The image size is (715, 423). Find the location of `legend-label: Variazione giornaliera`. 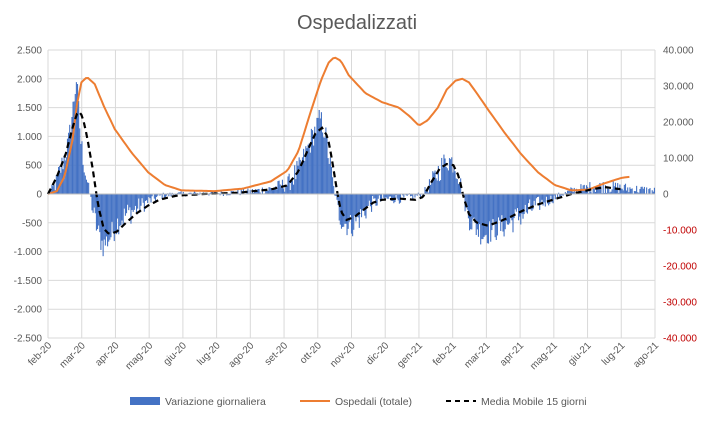

legend-label: Variazione giornaliera is located at coordinates (215, 402).